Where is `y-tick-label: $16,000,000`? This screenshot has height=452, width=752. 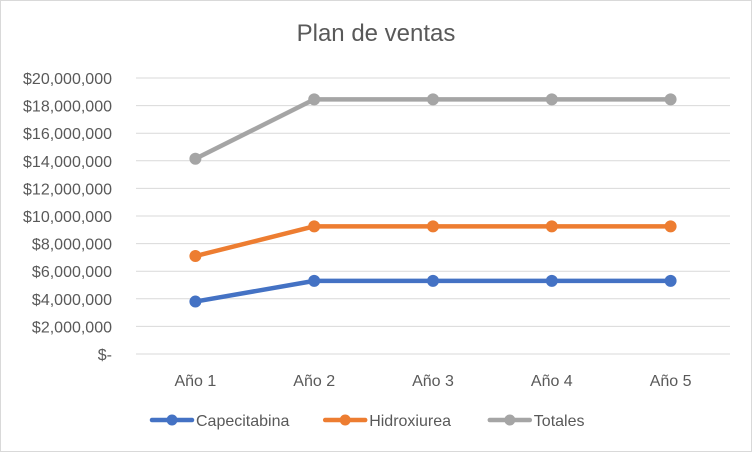
y-tick-label: $16,000,000 is located at coordinates (67, 134).